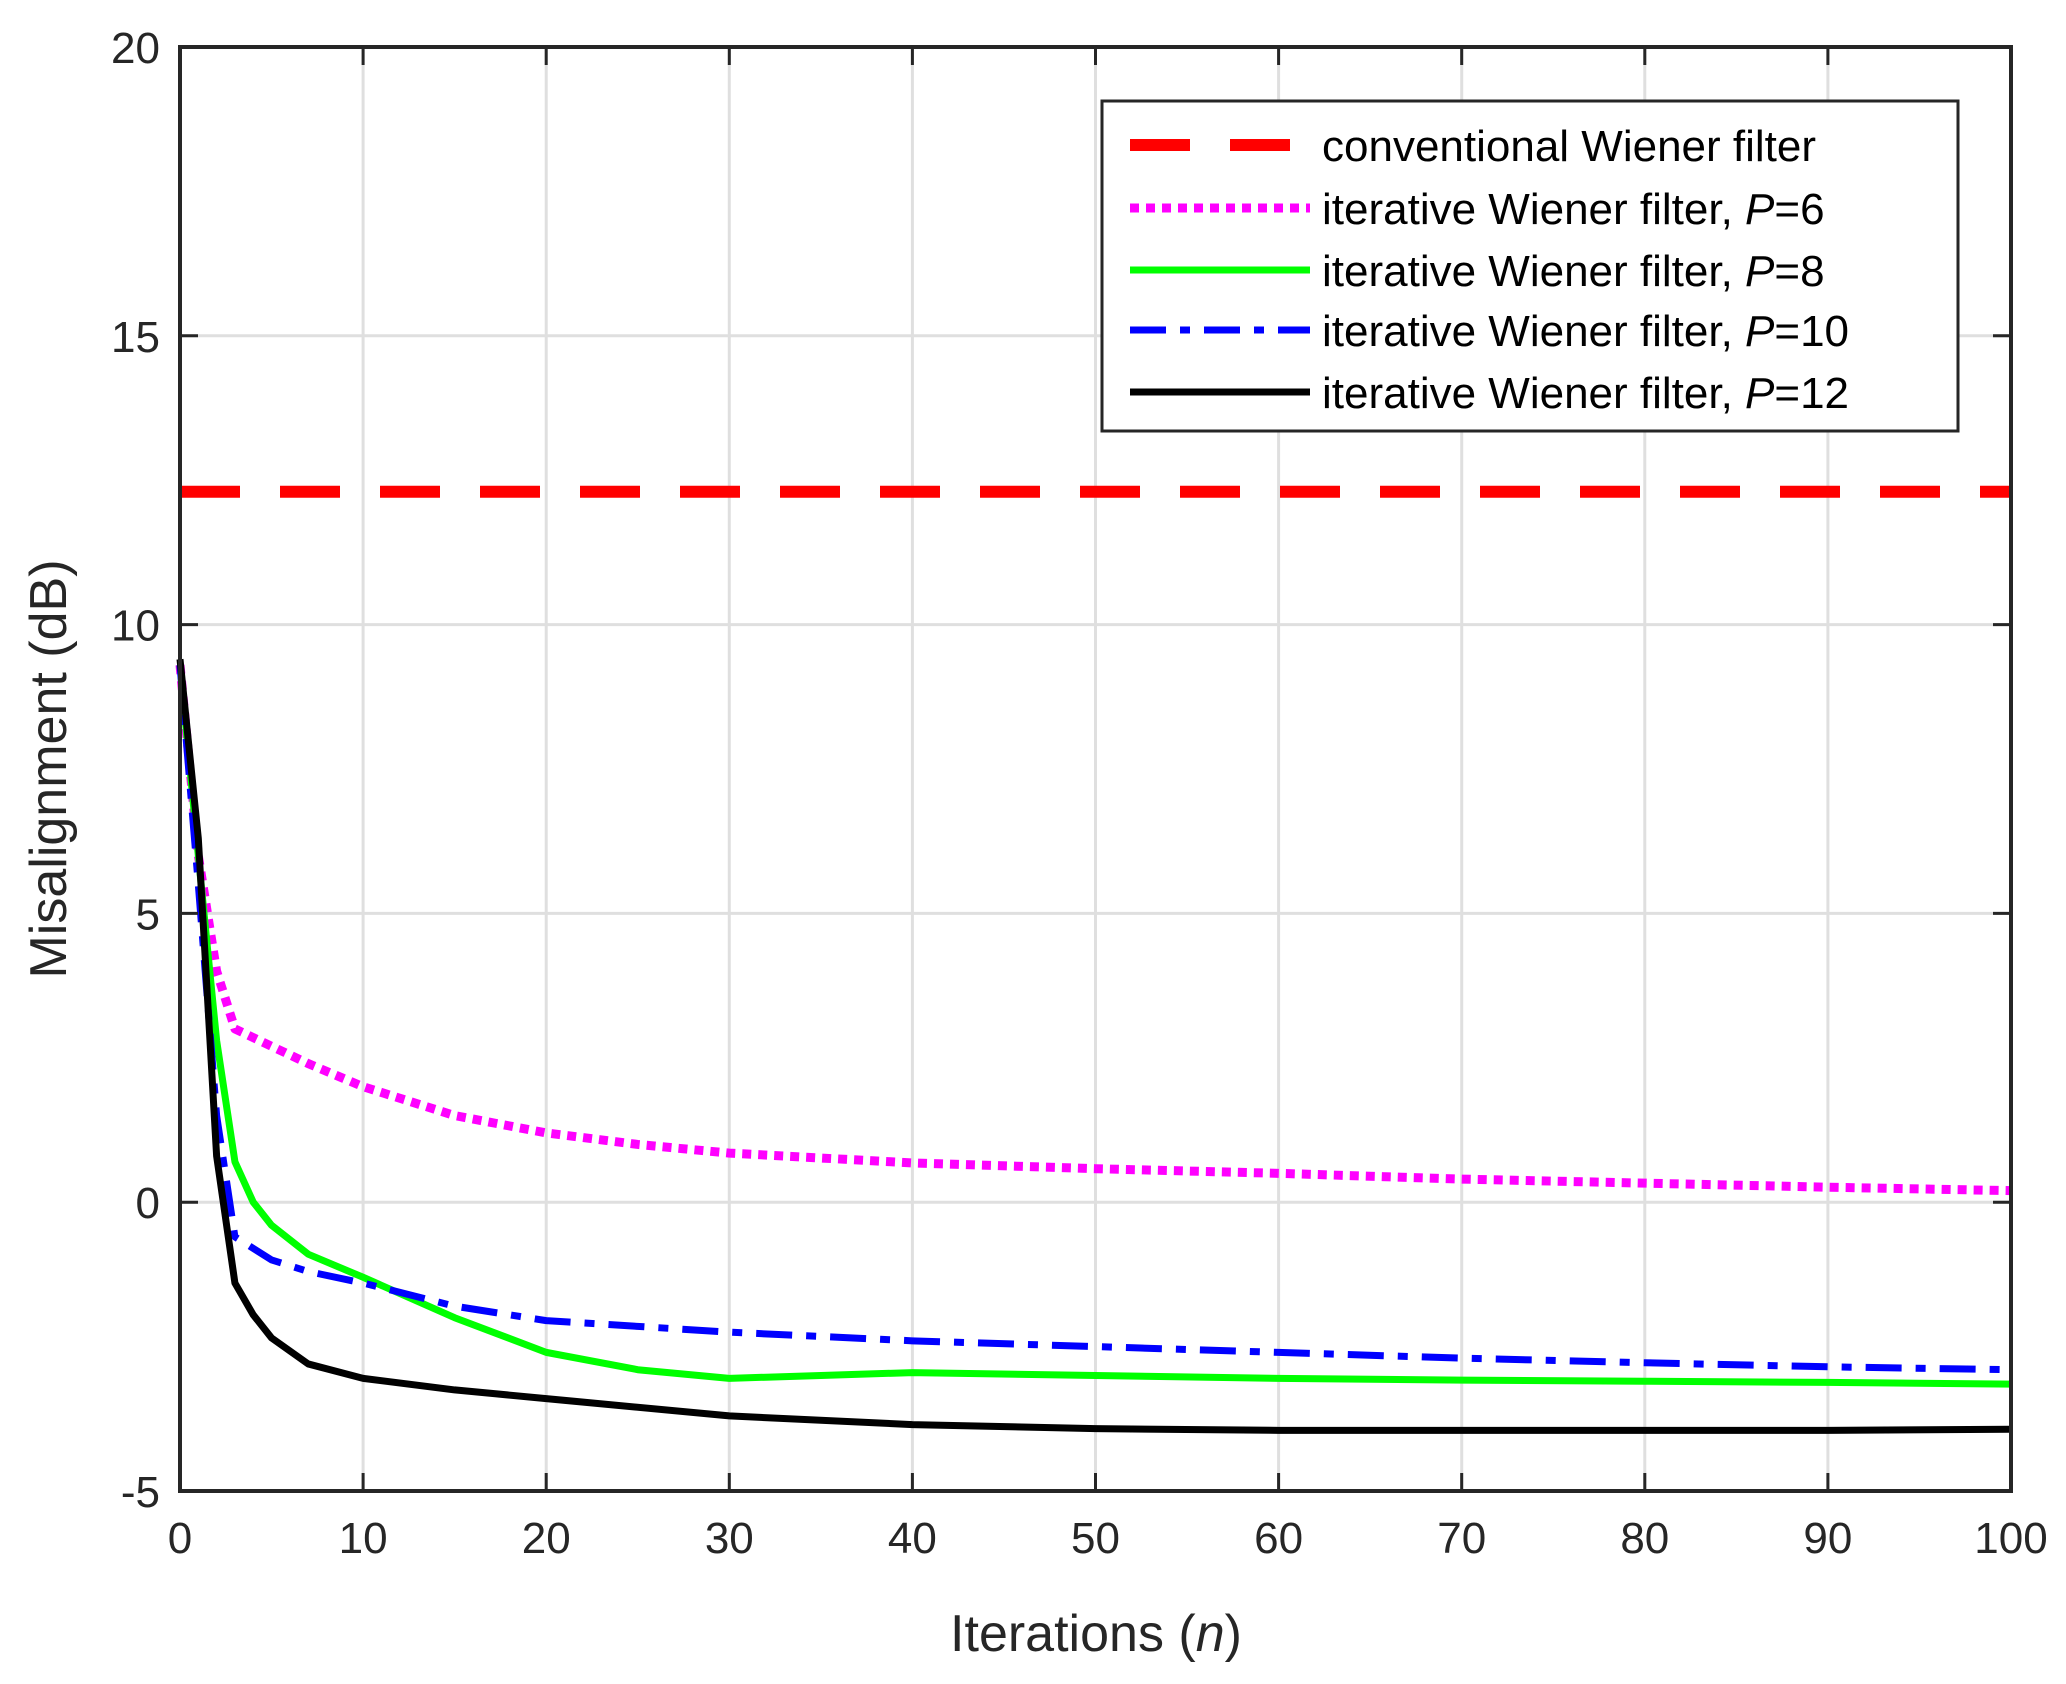 This screenshot has width=2066, height=1684. I want to click on legend-label-2: iterative Wiener filter, P=8, so click(1573, 271).